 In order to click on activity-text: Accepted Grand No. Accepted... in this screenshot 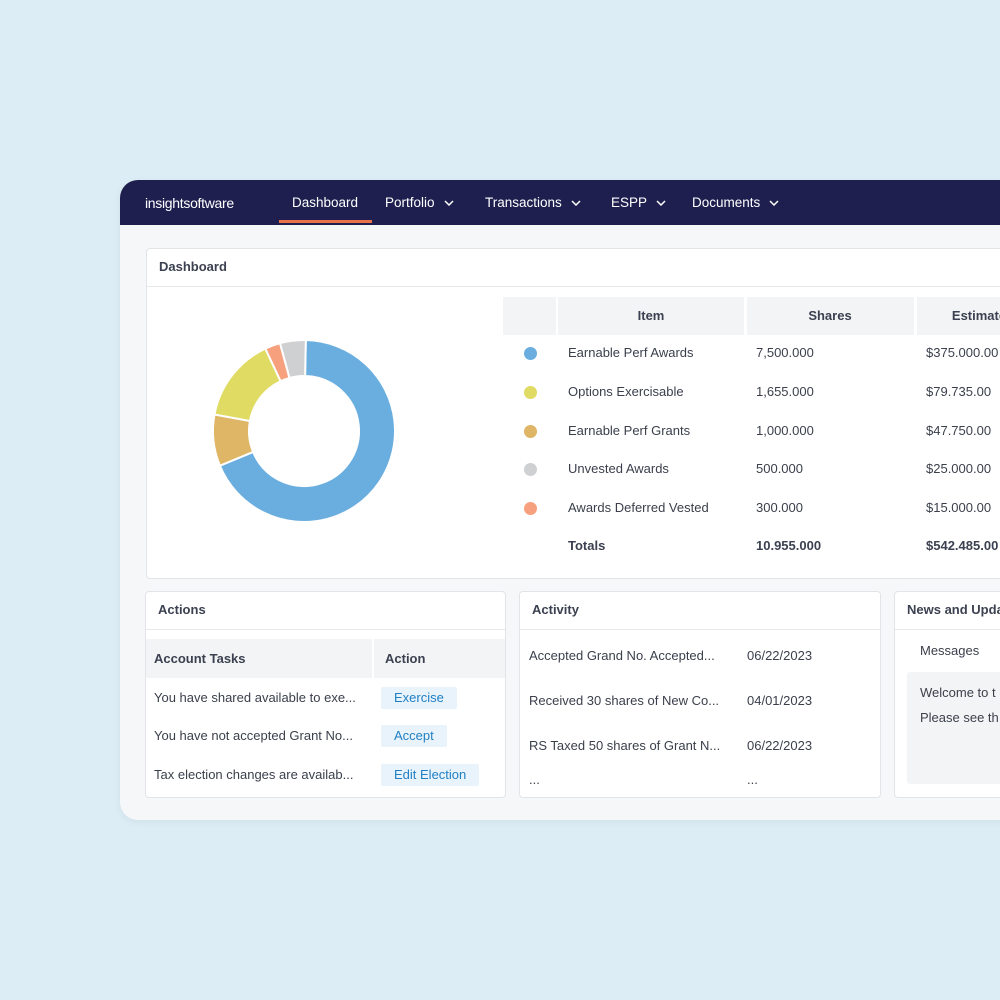, I will do `click(622, 655)`.